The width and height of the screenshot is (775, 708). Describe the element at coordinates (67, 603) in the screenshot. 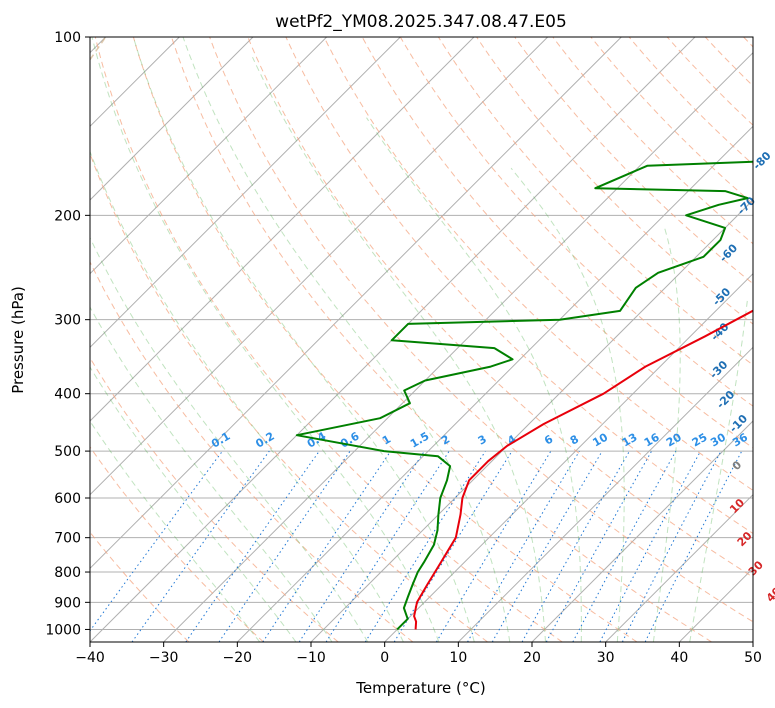

I see `y-tick-label: 900` at that location.